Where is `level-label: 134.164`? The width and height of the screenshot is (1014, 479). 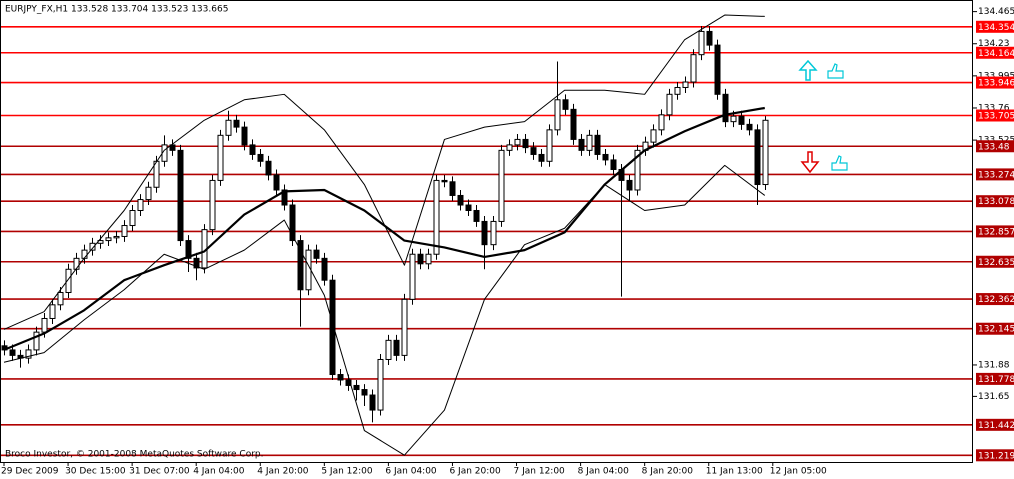 level-label: 134.164 is located at coordinates (996, 54).